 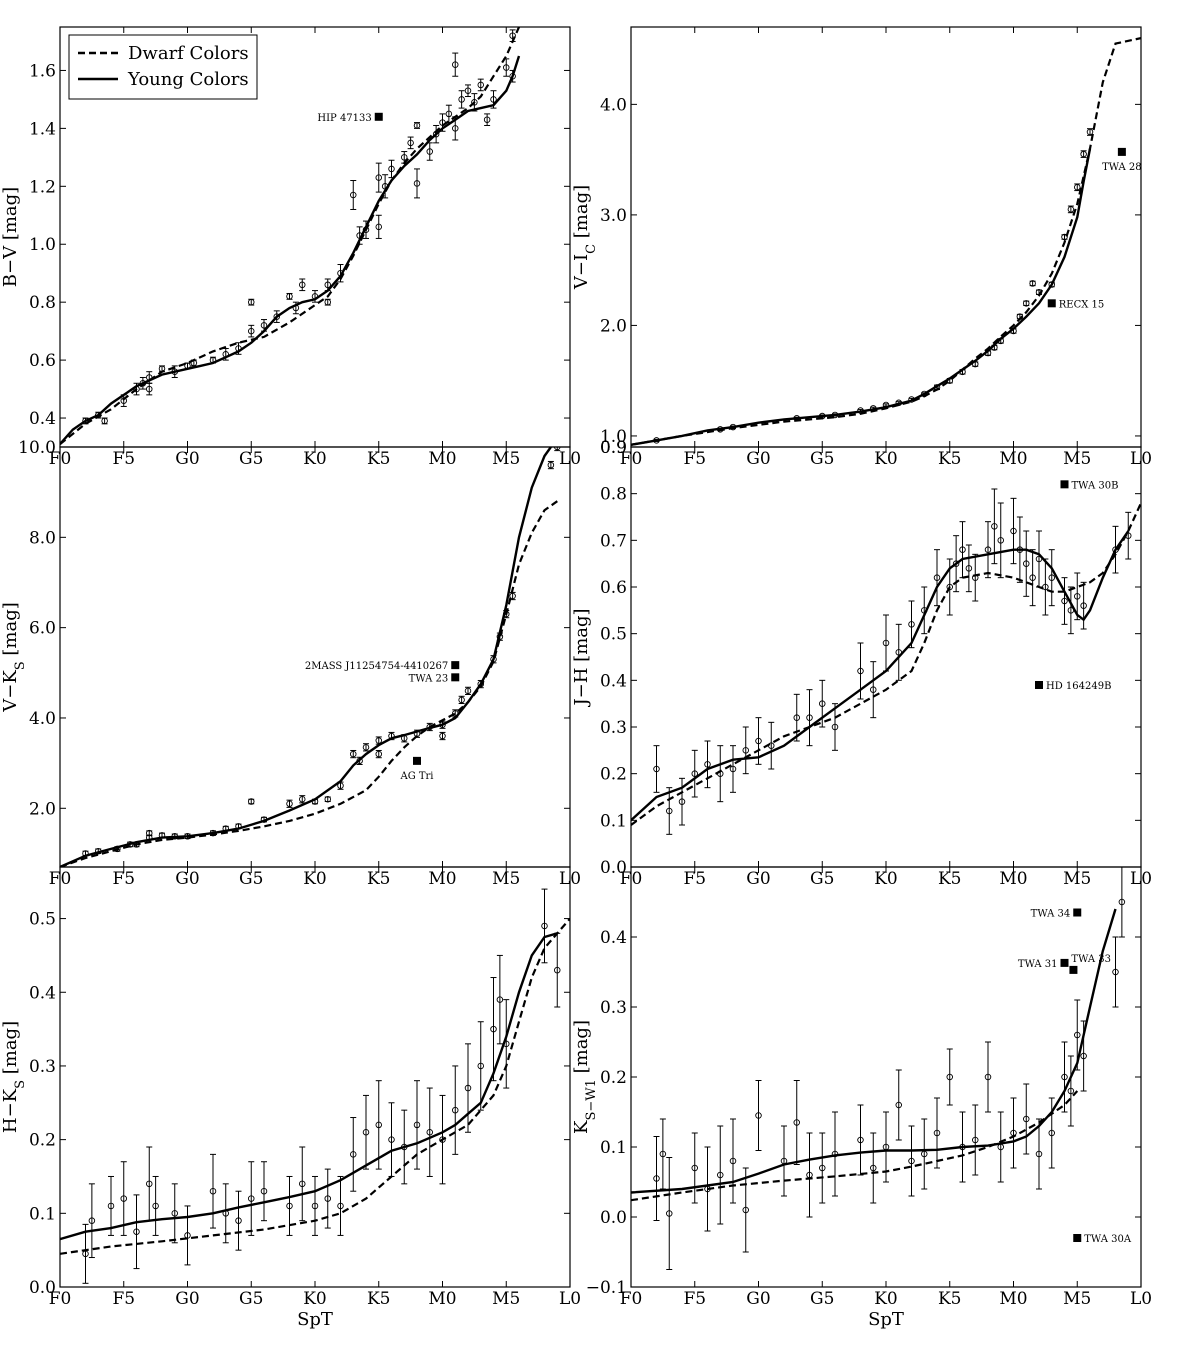 What do you see at coordinates (123, 879) in the screenshot?
I see `x-tick-label: F5` at bounding box center [123, 879].